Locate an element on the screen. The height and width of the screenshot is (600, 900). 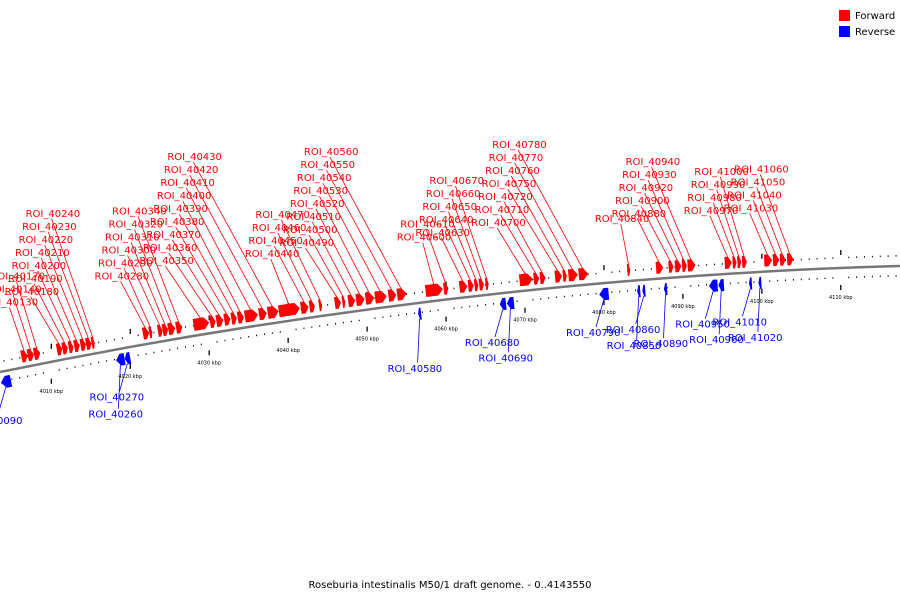
legend-reverse-swatch is located at coordinates (844, 31).